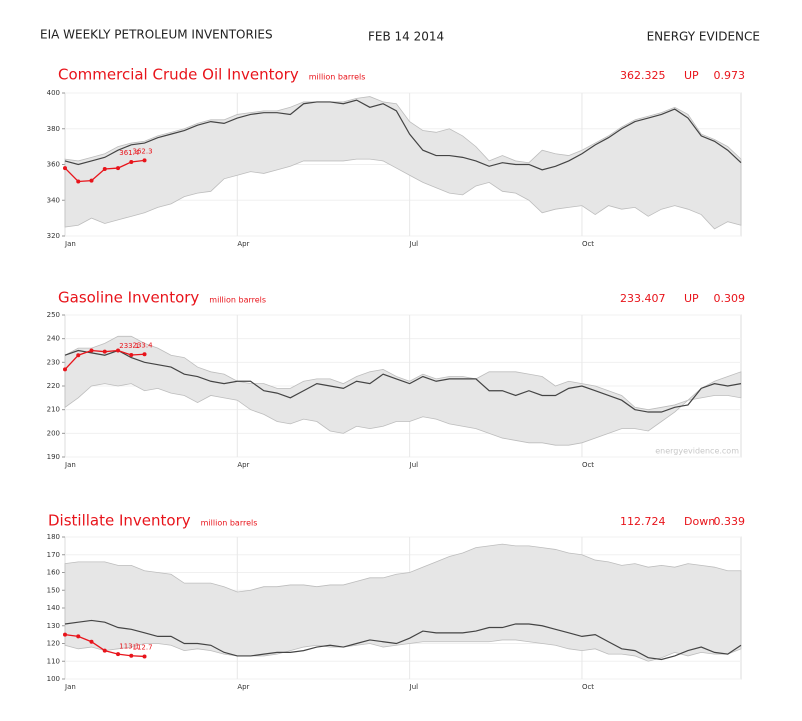  What do you see at coordinates (53, 386) in the screenshot?
I see `y-tick-label: 220` at bounding box center [53, 386].